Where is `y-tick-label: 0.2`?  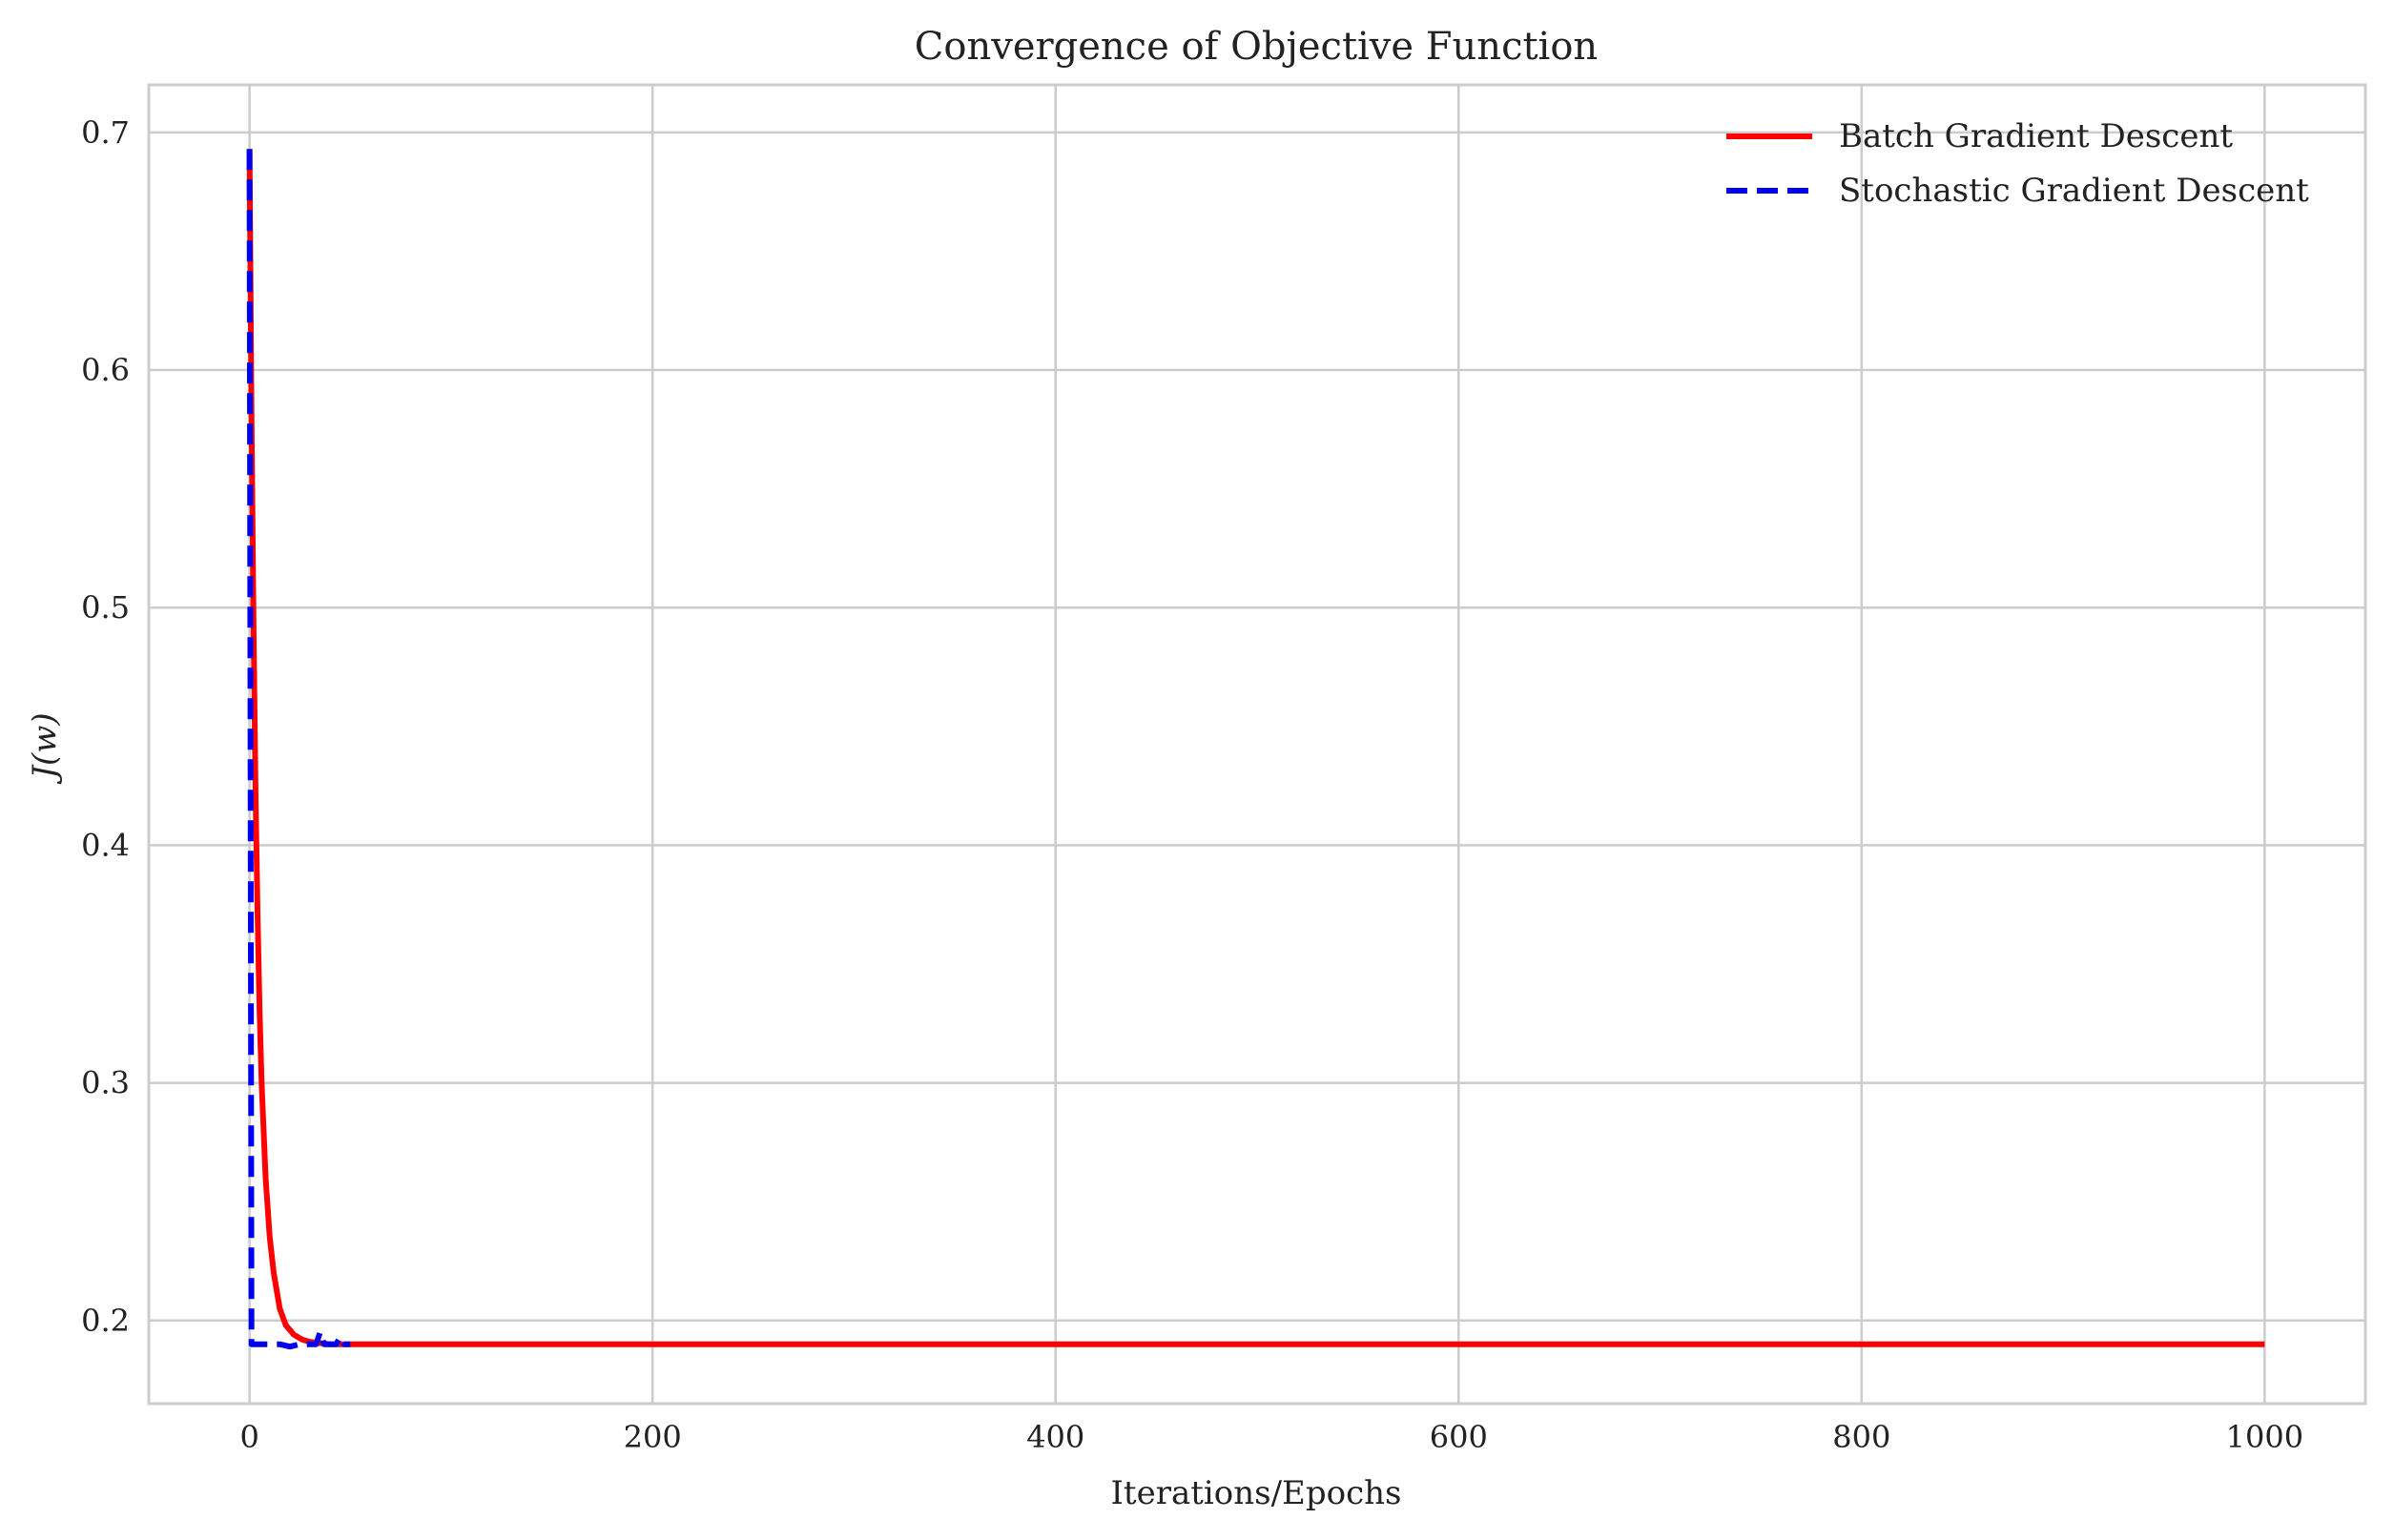 y-tick-label: 0.2 is located at coordinates (105, 1321).